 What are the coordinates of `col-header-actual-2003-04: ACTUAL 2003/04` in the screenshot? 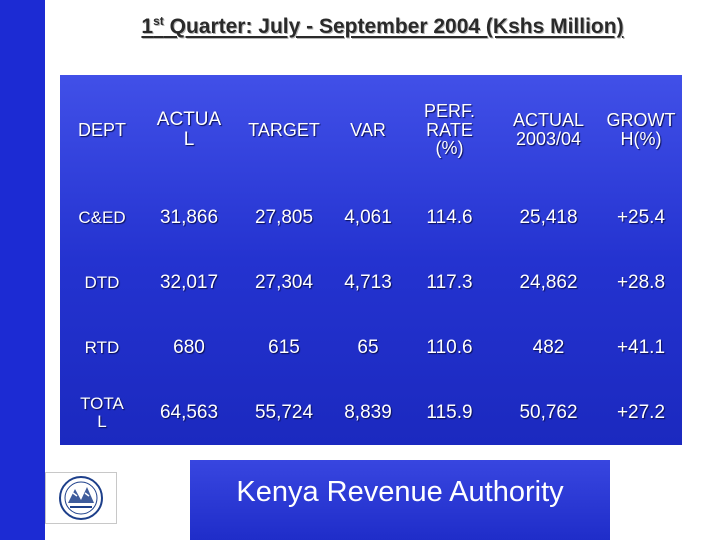 It's located at (548, 129).